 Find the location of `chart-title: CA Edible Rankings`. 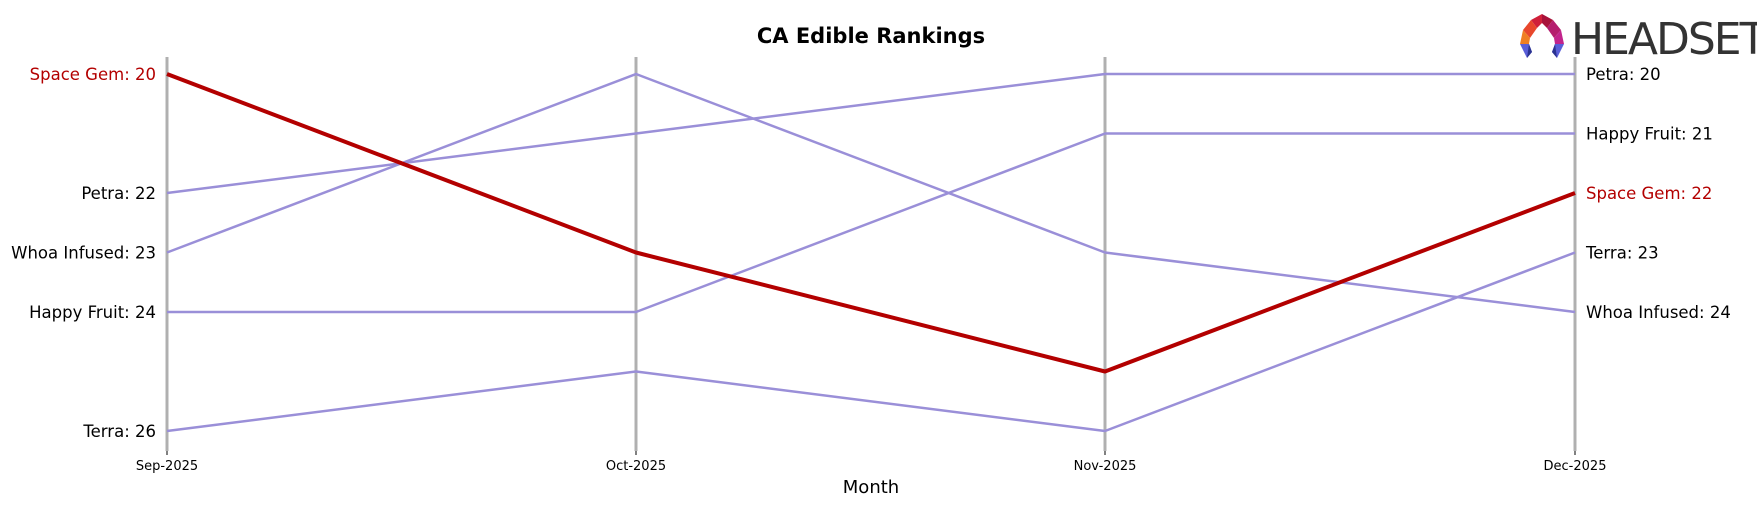

chart-title: CA Edible Rankings is located at coordinates (871, 36).